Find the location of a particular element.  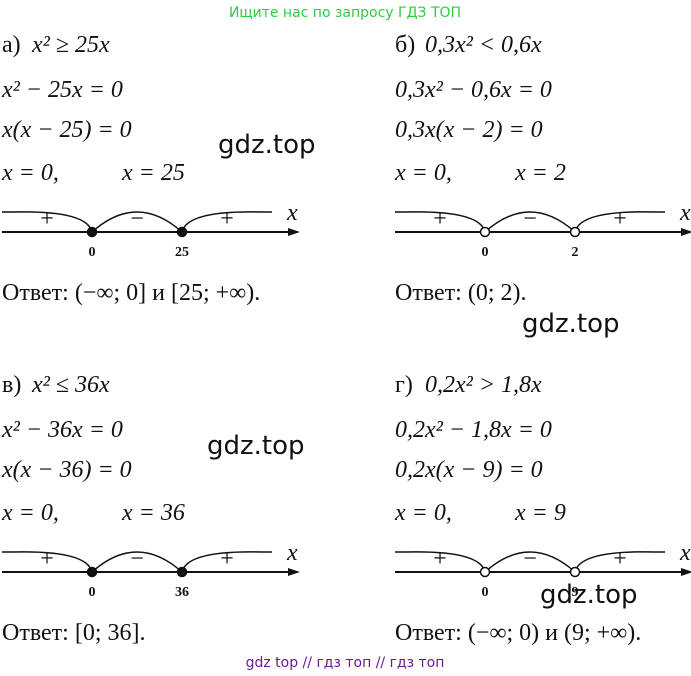

point-label: 9 is located at coordinates (575, 592).